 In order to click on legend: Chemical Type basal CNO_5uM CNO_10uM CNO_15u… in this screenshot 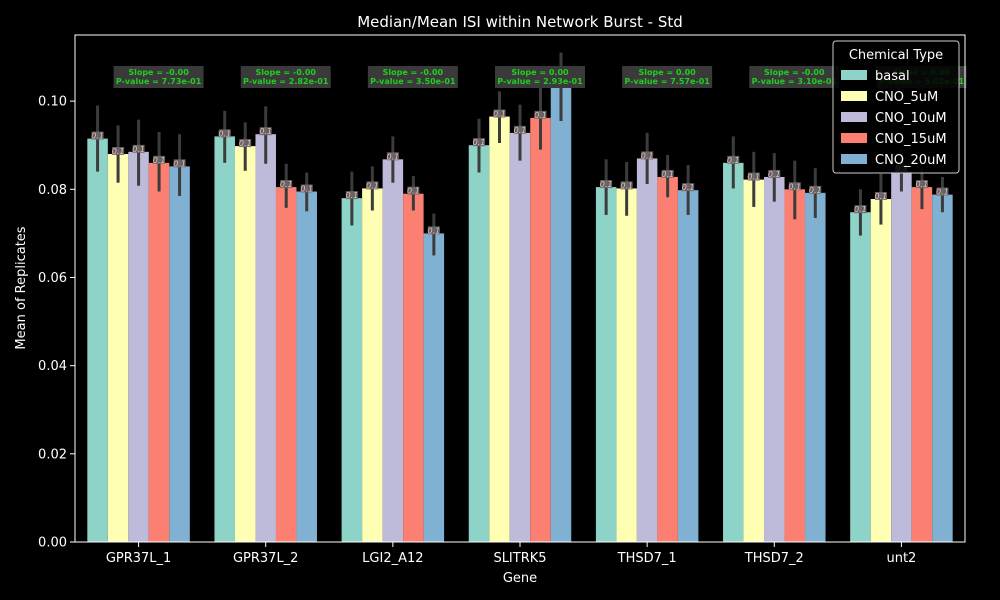, I will do `click(896, 107)`.